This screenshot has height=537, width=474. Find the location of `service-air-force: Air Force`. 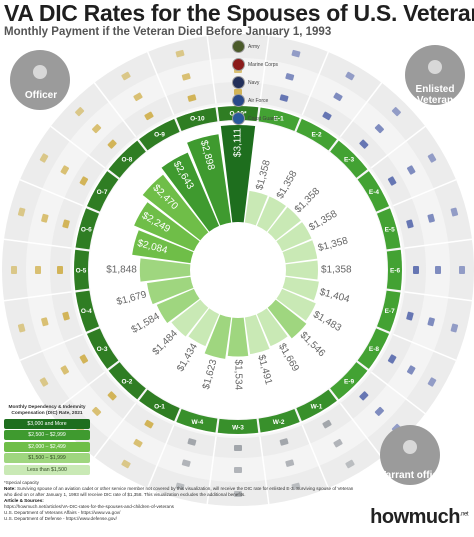

service-air-force: Air Force is located at coordinates (250, 100).